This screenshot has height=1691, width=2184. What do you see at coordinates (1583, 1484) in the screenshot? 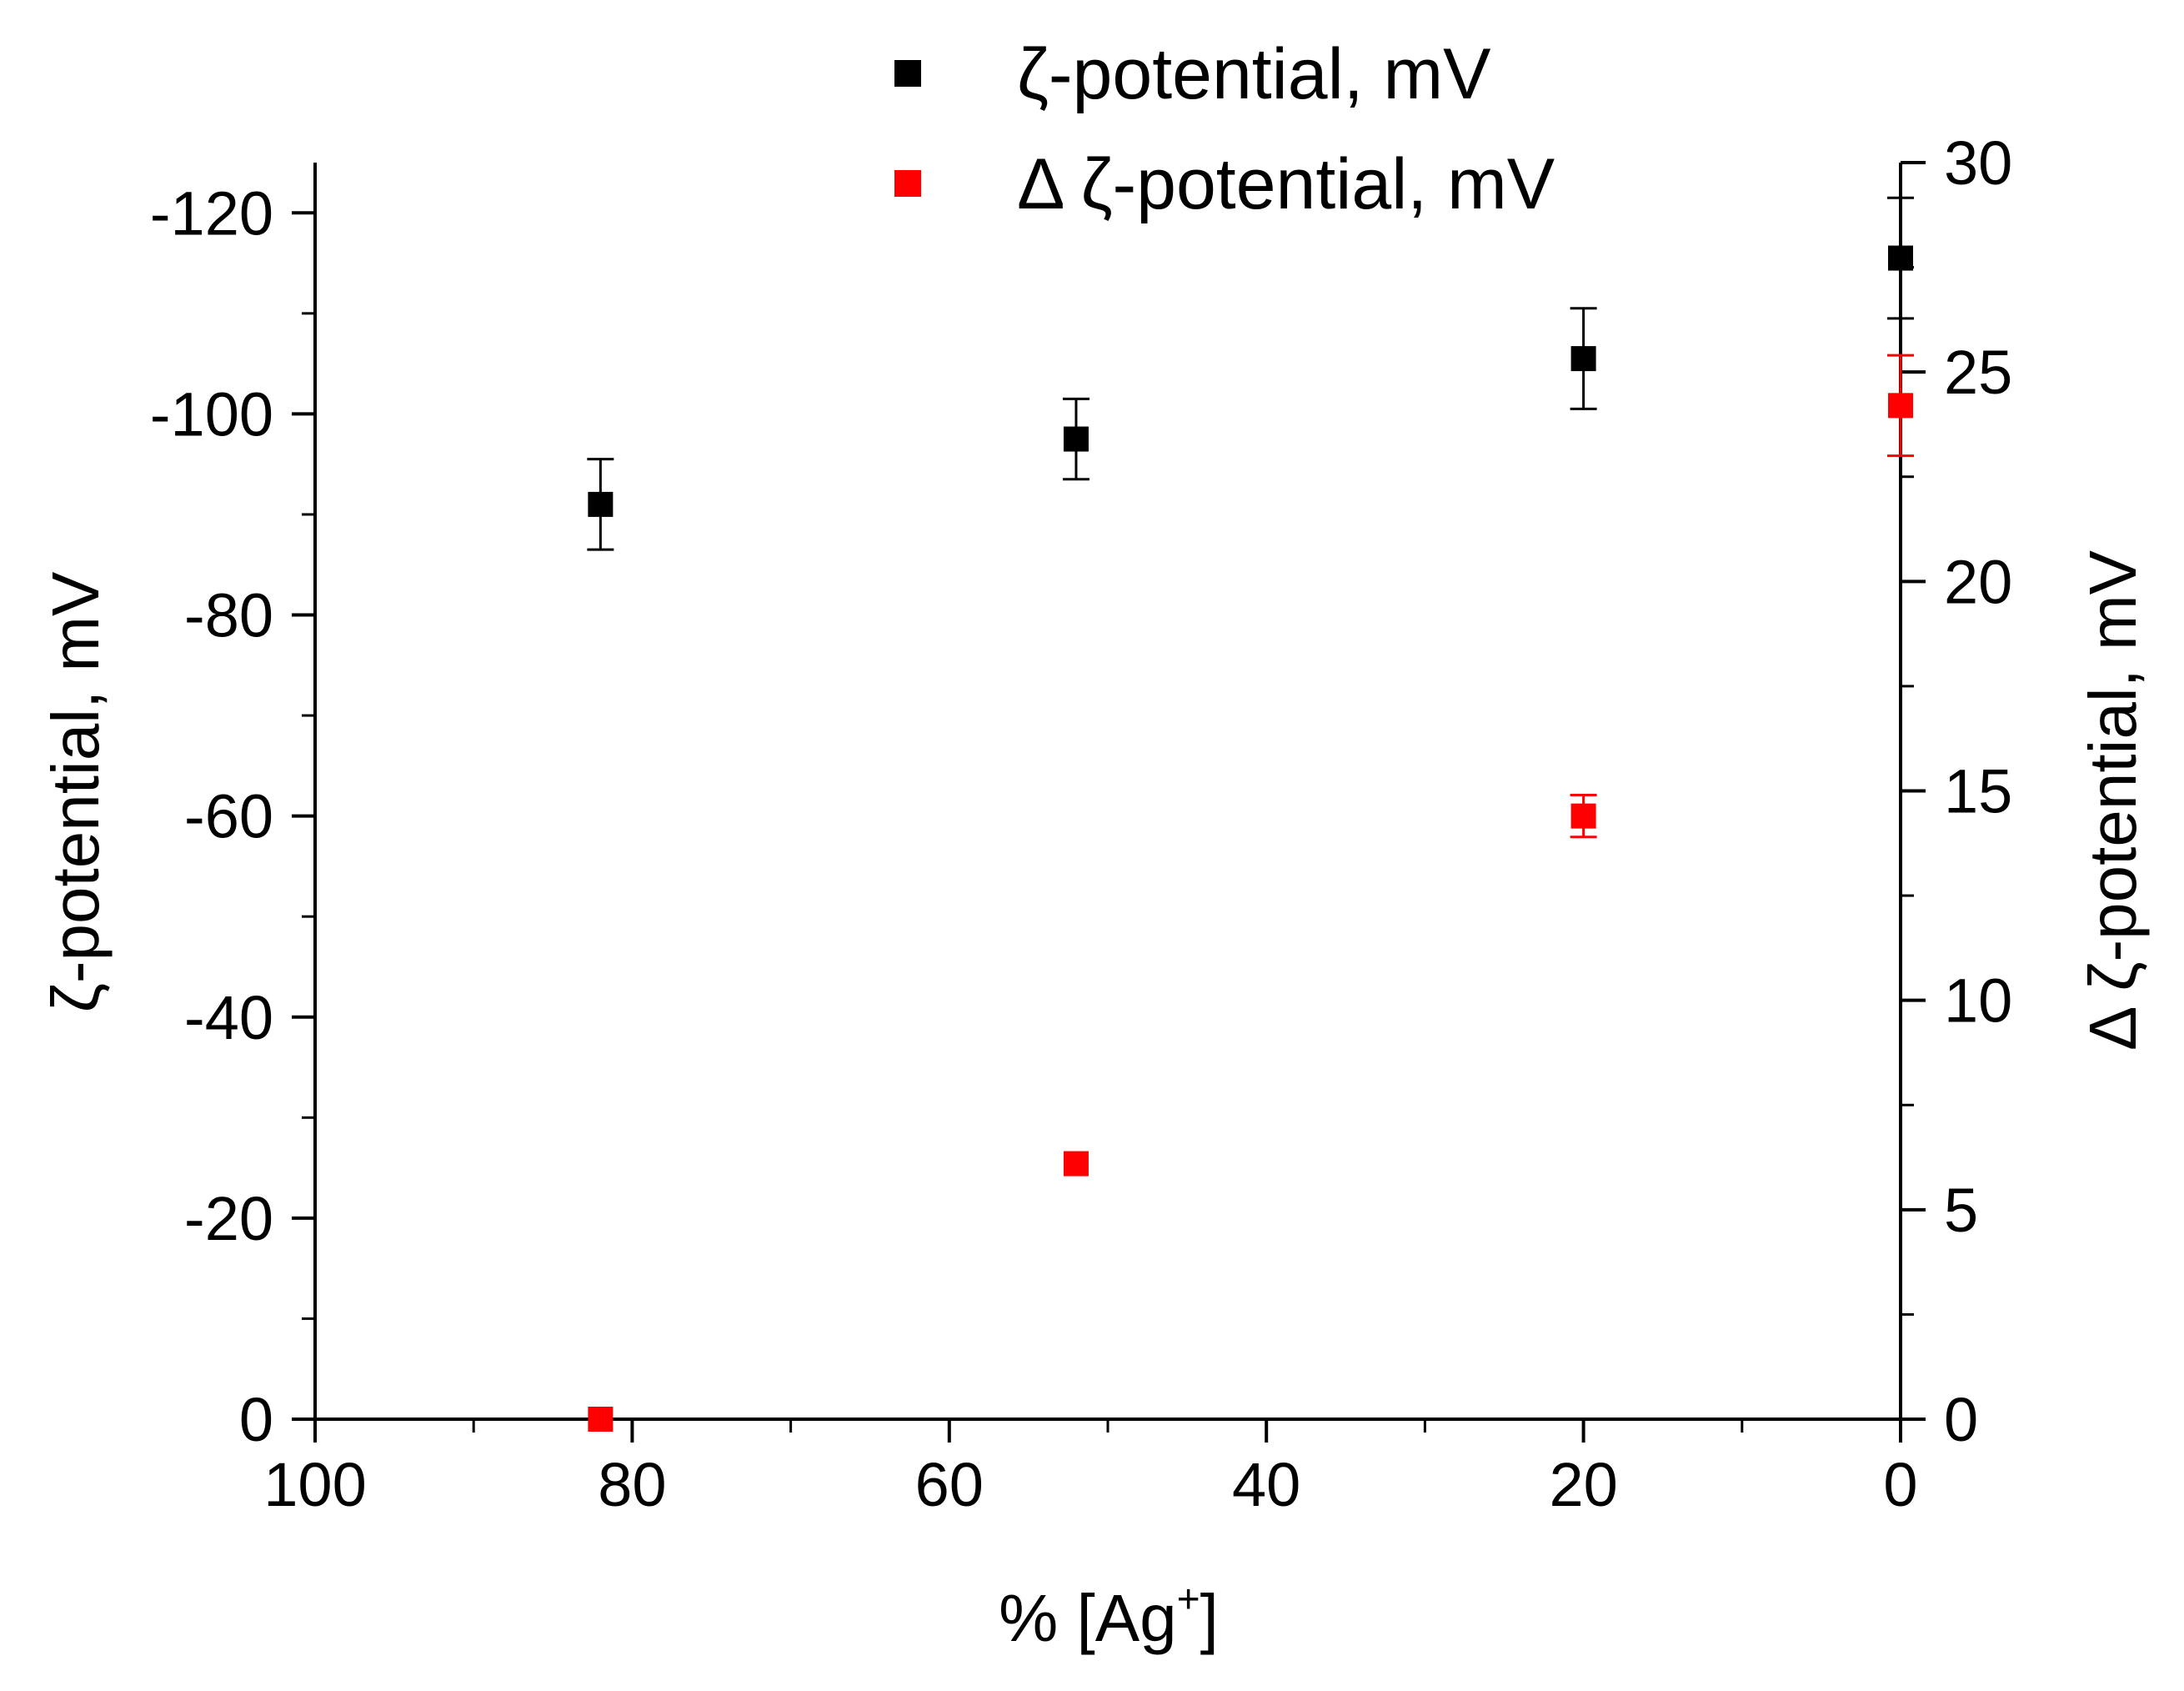
I see `x-tick-label: 20` at bounding box center [1583, 1484].